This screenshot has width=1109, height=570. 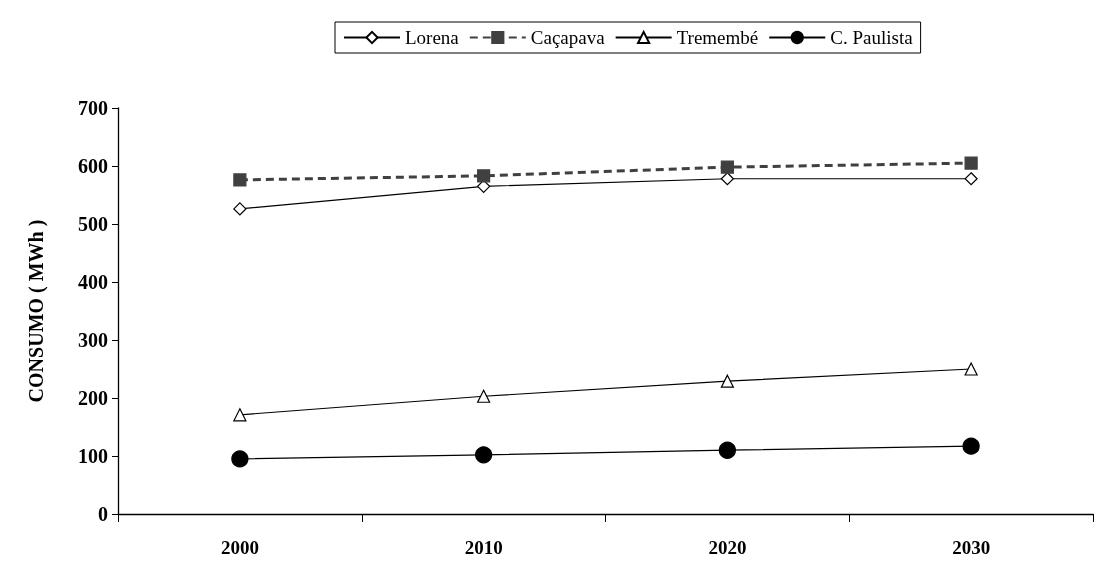 What do you see at coordinates (36, 311) in the screenshot?
I see `y-axis-title: CONSUMO ( MWh )` at bounding box center [36, 311].